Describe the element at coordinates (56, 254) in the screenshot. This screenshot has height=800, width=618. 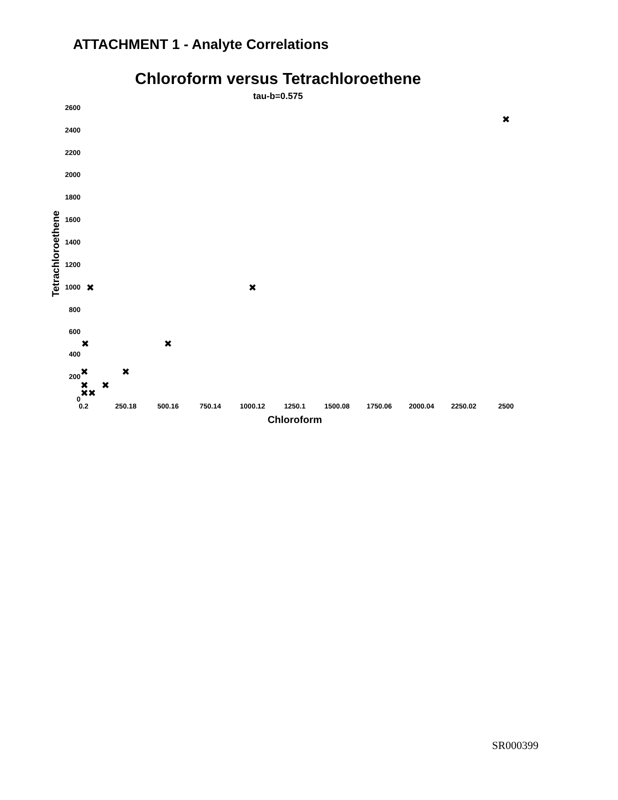
I see `y-axis-title: Tetrachloroethene` at that location.